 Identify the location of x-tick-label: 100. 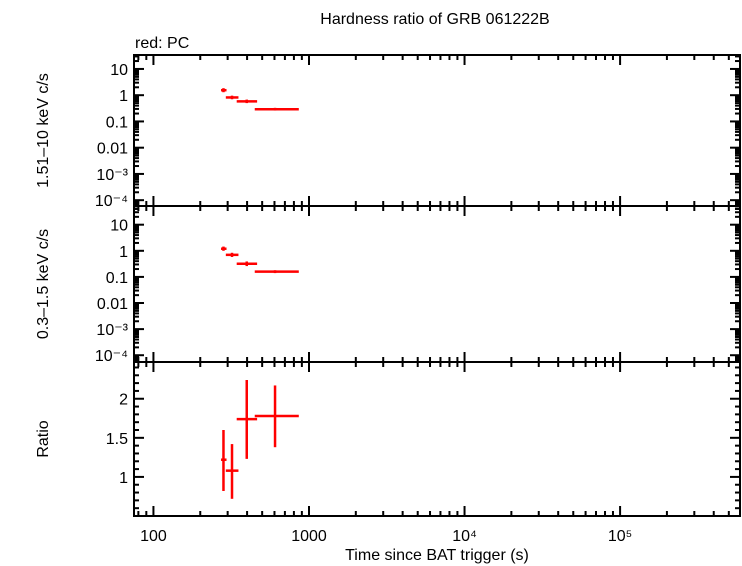
(153, 536).